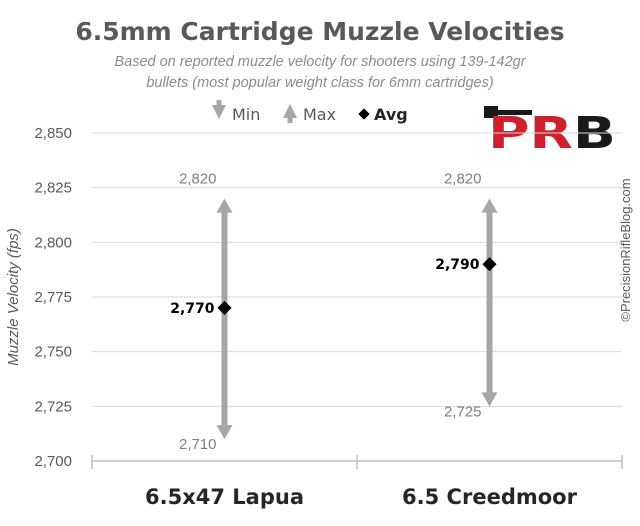 This screenshot has height=526, width=640. Describe the element at coordinates (357, 462) in the screenshot. I see `x-axis` at that location.